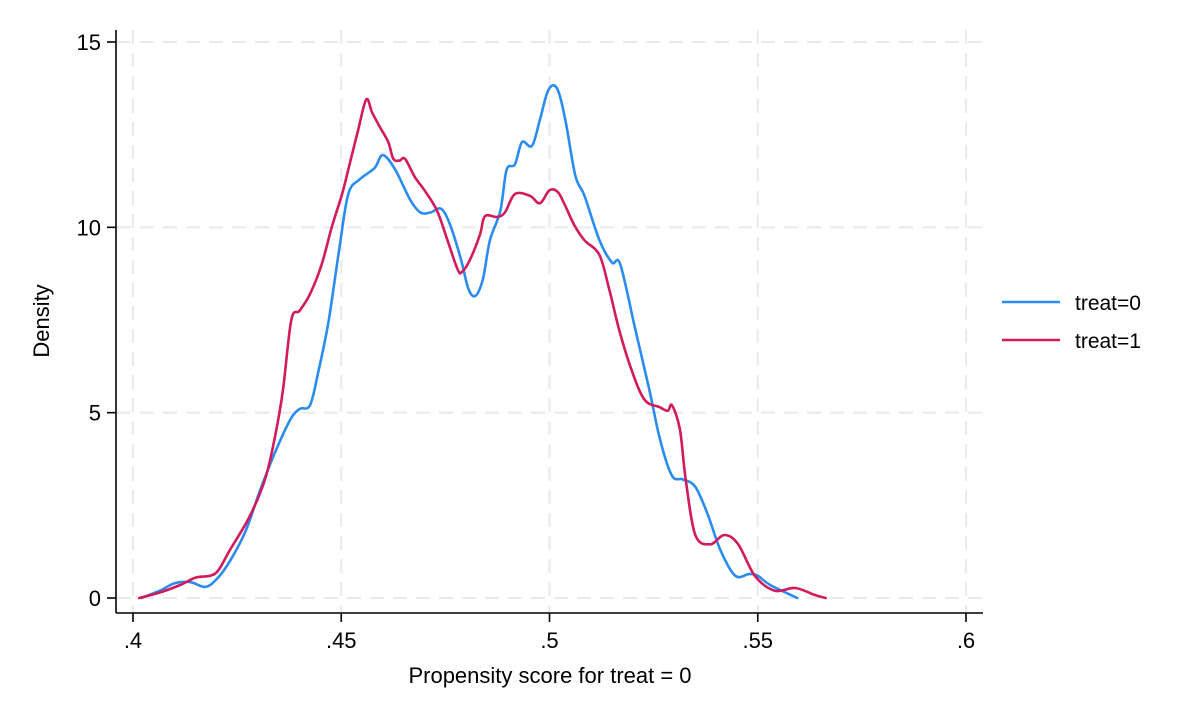  What do you see at coordinates (1071, 322) in the screenshot?
I see `legend: treat=0 treat=1` at bounding box center [1071, 322].